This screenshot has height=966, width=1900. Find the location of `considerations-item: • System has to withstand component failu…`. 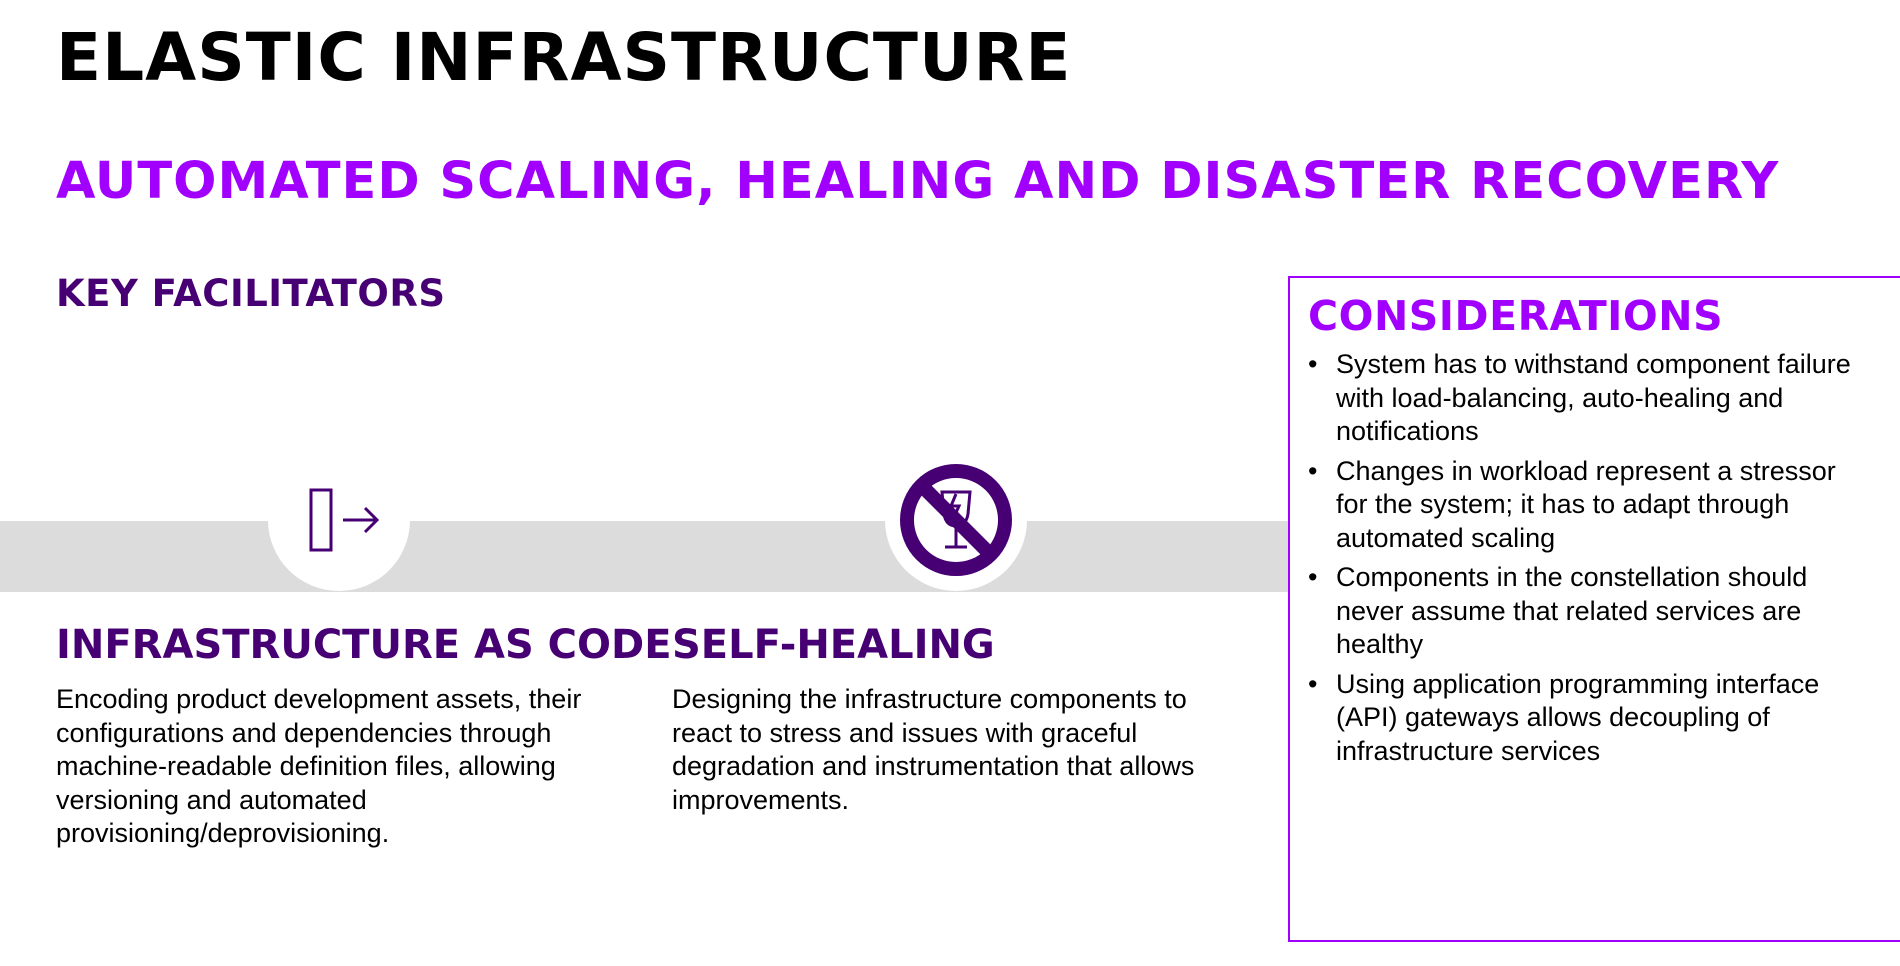

considerations-item: • System has to withstand component failu… is located at coordinates (1588, 398).